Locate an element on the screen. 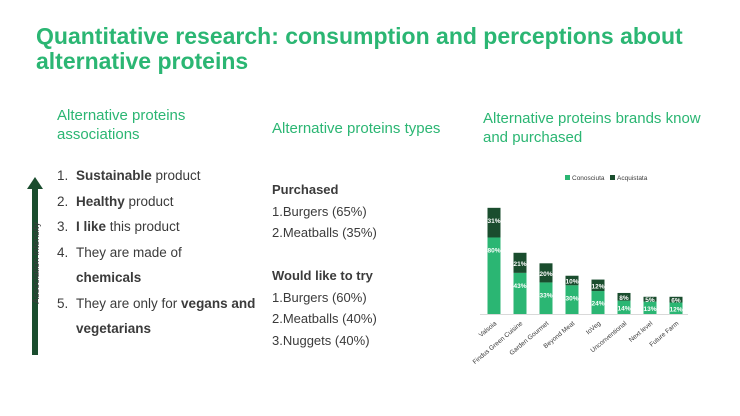 This screenshot has width=740, height=416. list-item: 2. Healthy product is located at coordinates (115, 201).